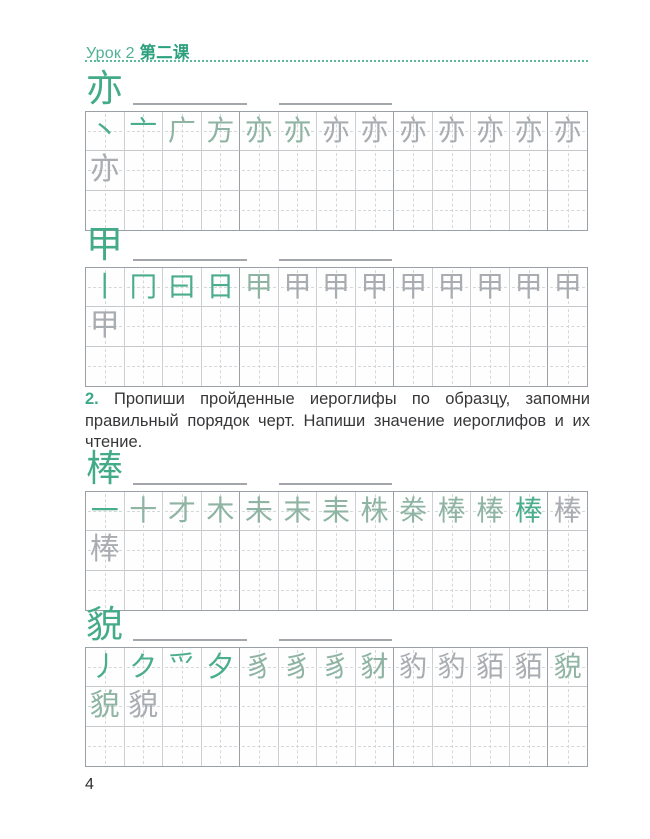  I want to click on stroke-order-glyph: 广, so click(181, 131).